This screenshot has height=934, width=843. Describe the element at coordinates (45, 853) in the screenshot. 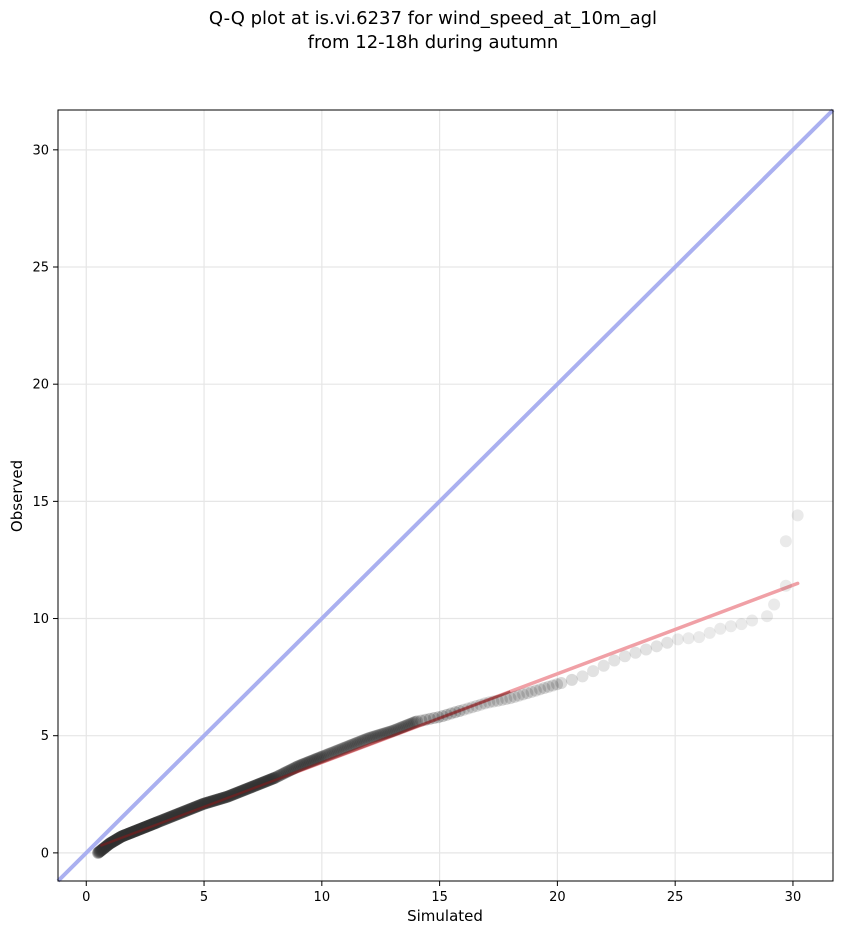

I see `y-tick-label: 0` at that location.